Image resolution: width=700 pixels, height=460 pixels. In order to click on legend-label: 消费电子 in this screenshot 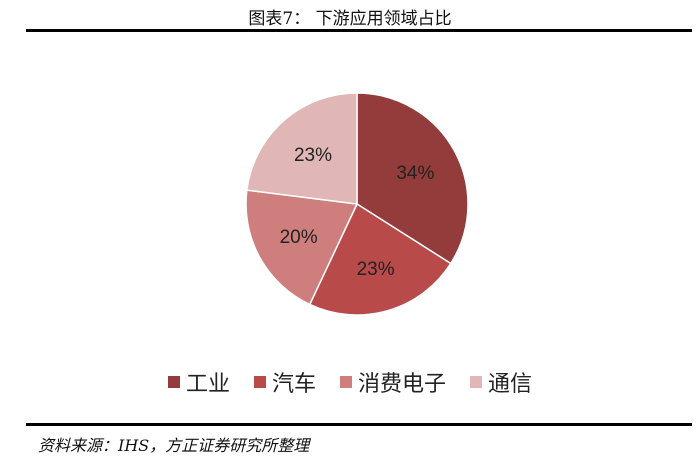, I will do `click(402, 384)`.